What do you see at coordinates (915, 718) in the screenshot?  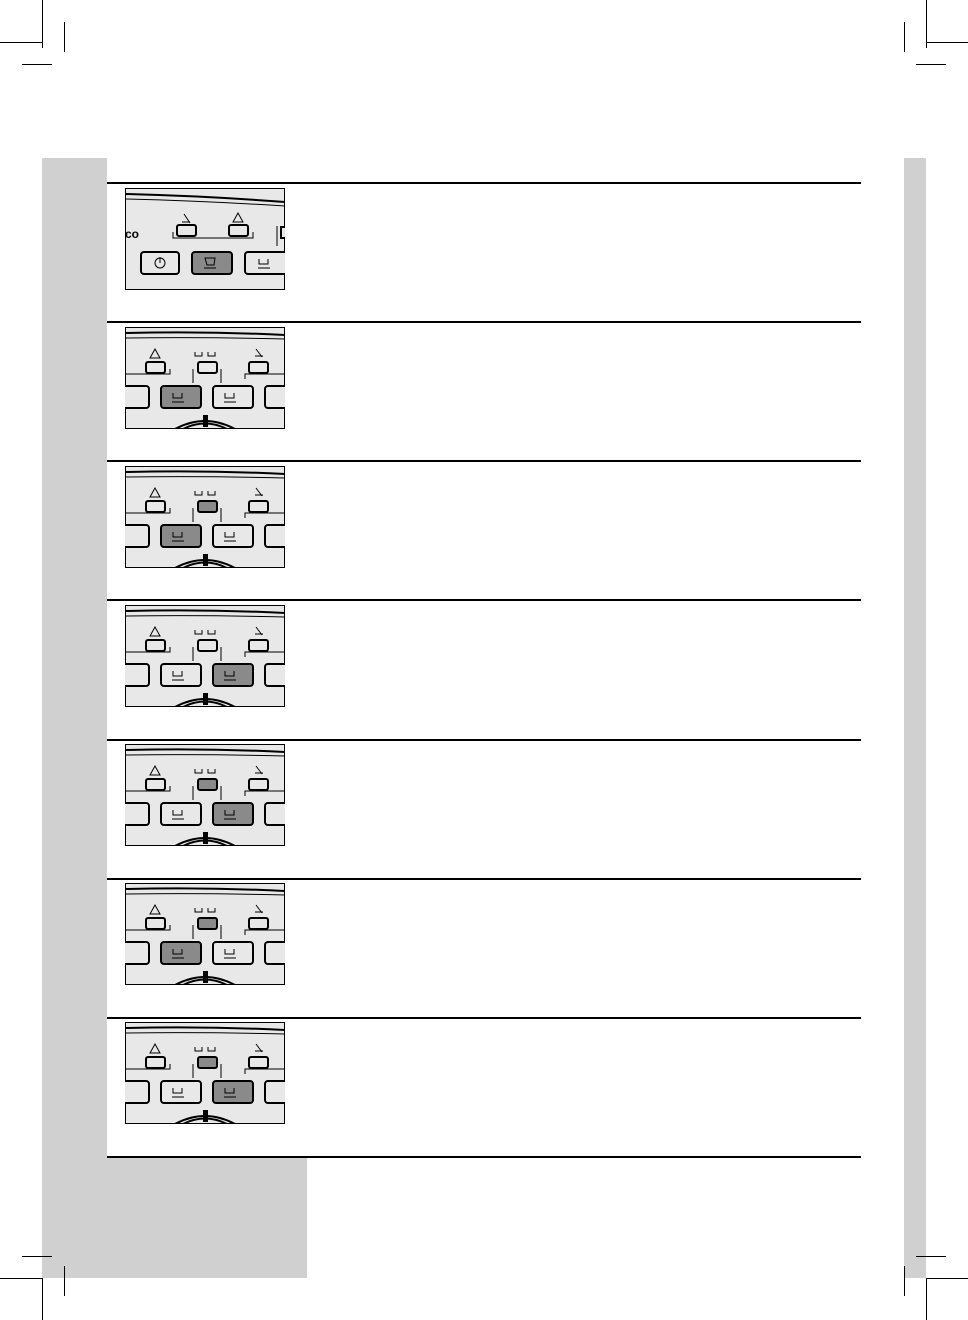 I see `right-margin-band` at bounding box center [915, 718].